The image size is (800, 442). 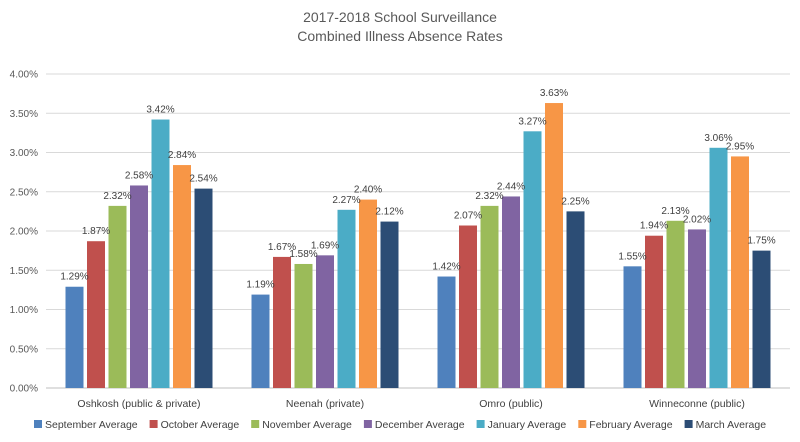 I want to click on data-label: 1.94%, so click(x=654, y=226).